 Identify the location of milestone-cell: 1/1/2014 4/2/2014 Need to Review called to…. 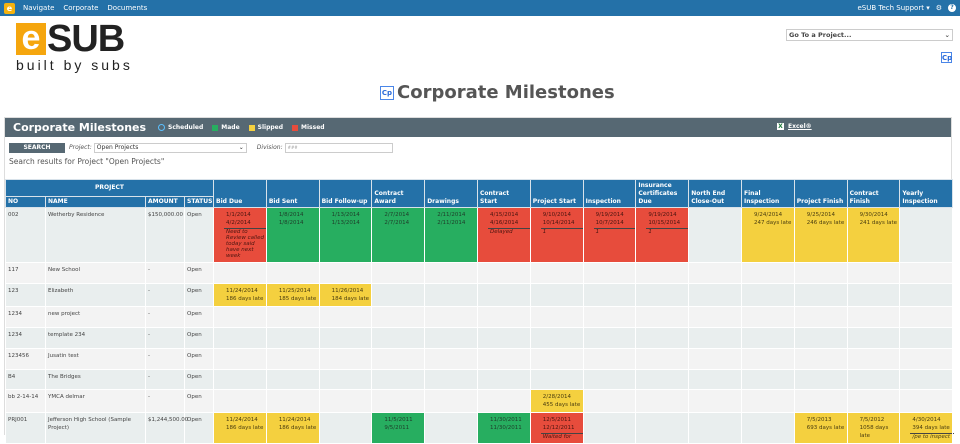
(241, 235).